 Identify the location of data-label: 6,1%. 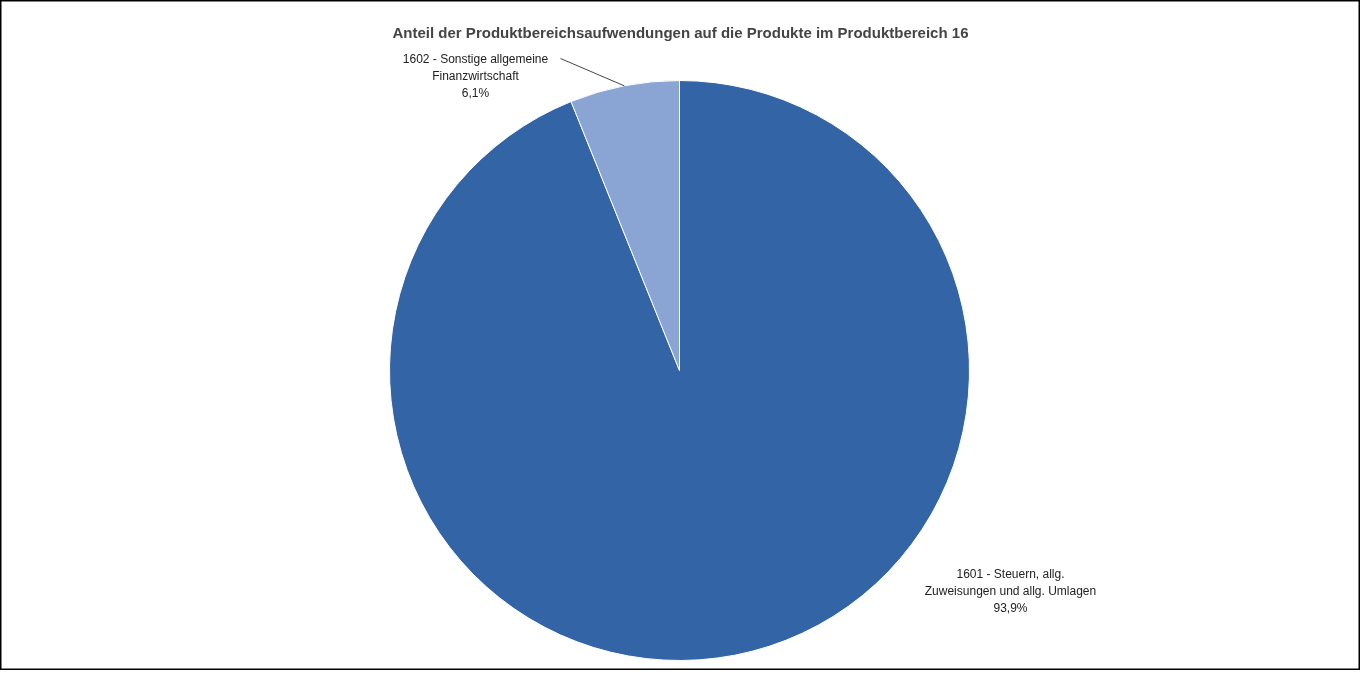
(475, 92).